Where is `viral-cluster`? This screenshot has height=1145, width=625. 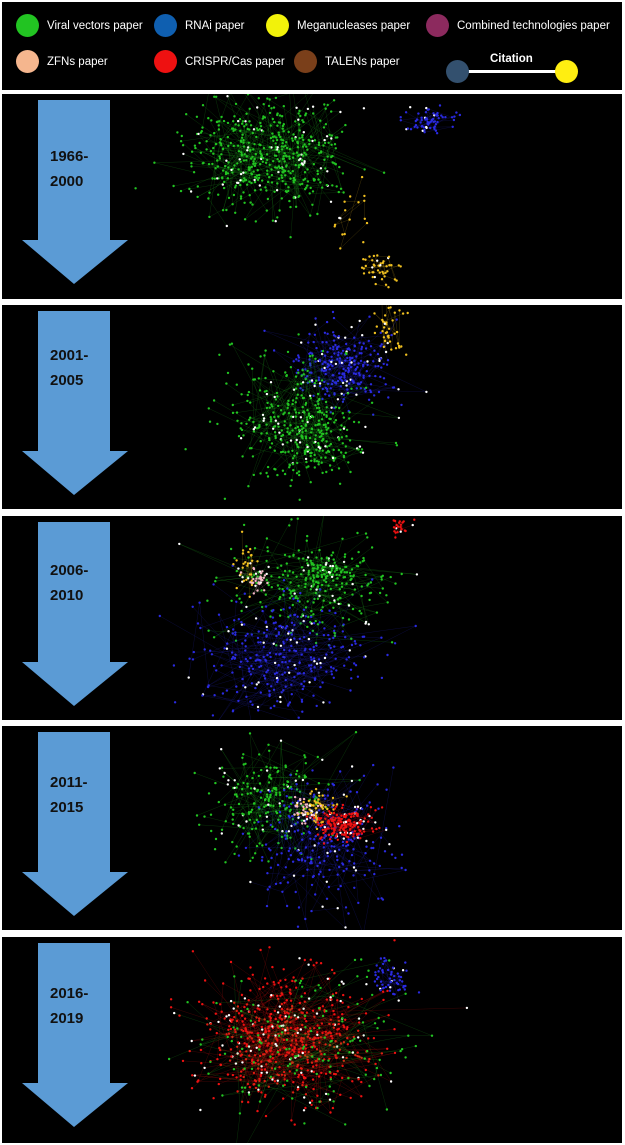
viral-cluster is located at coordinates (325, 433).